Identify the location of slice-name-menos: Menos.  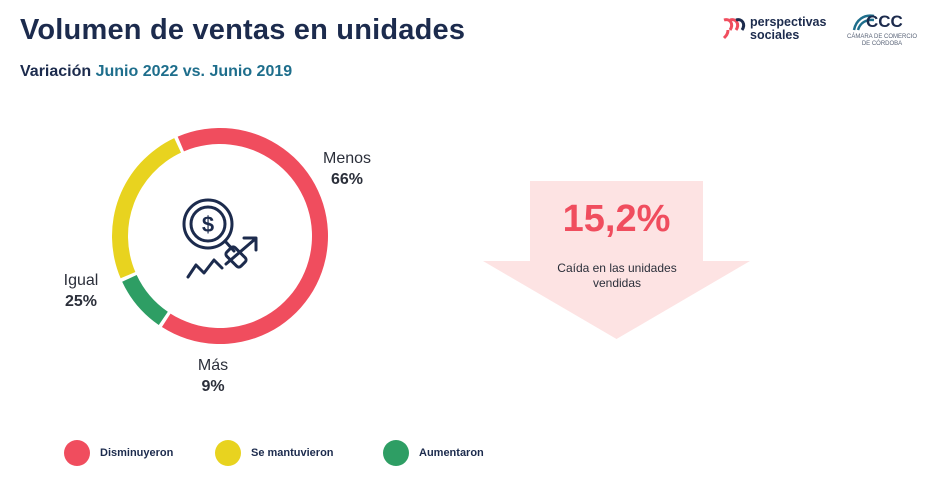
(347, 158).